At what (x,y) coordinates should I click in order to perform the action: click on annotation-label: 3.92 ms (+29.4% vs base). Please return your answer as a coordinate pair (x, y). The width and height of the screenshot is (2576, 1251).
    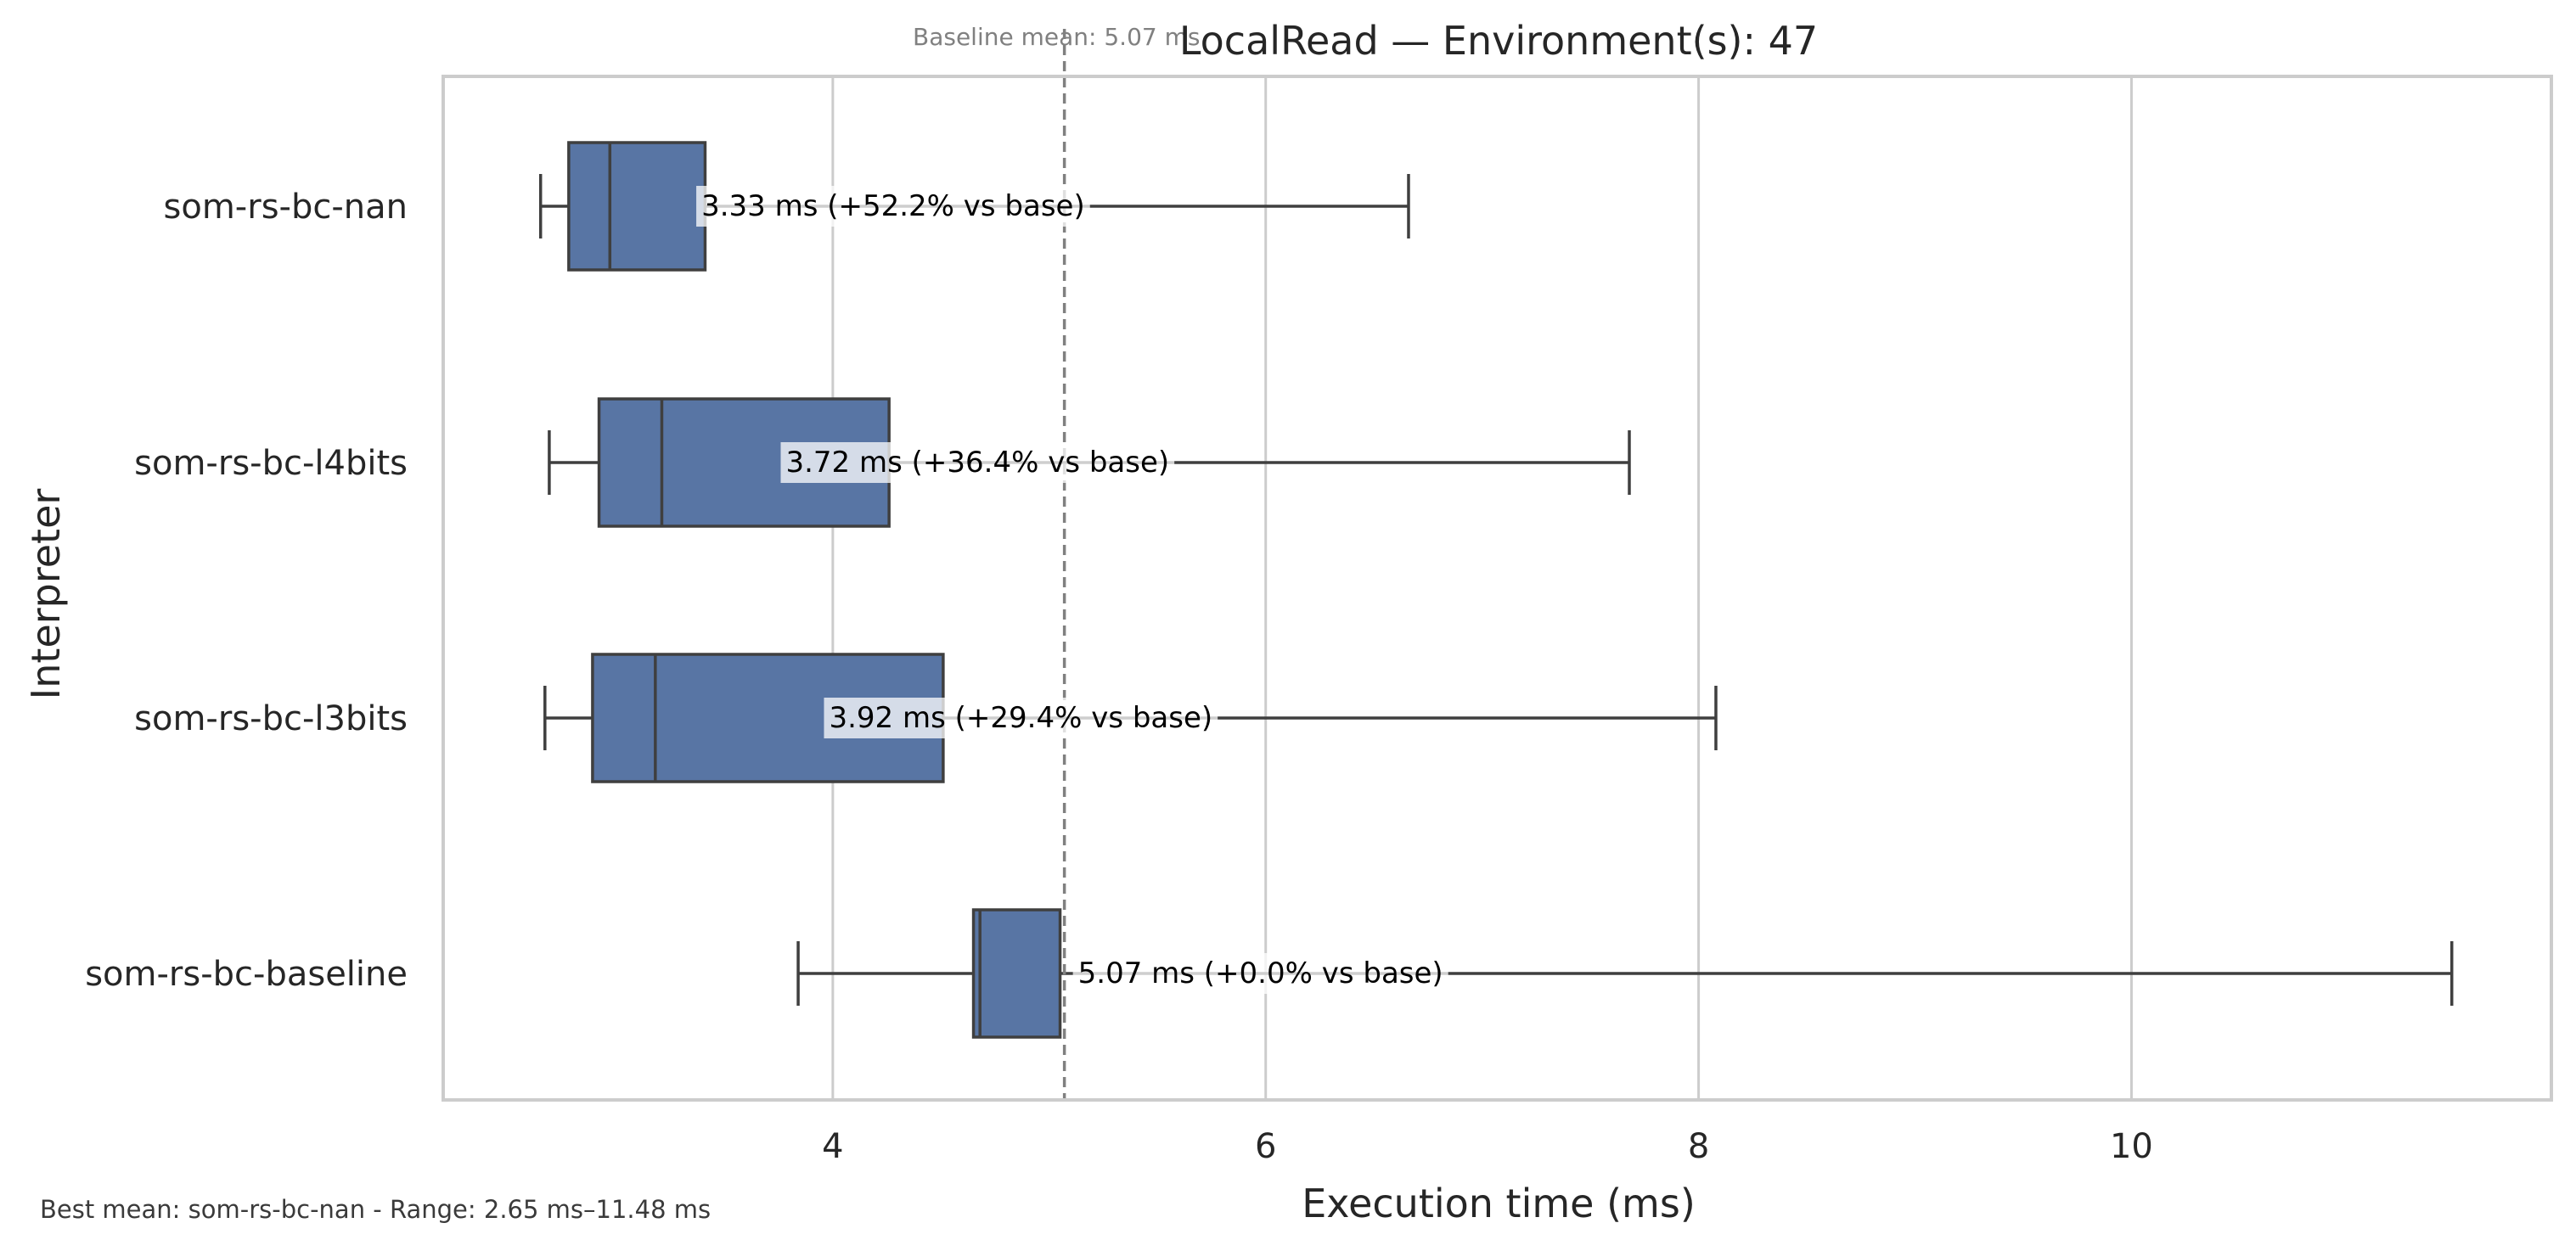
    Looking at the image, I should click on (1020, 718).